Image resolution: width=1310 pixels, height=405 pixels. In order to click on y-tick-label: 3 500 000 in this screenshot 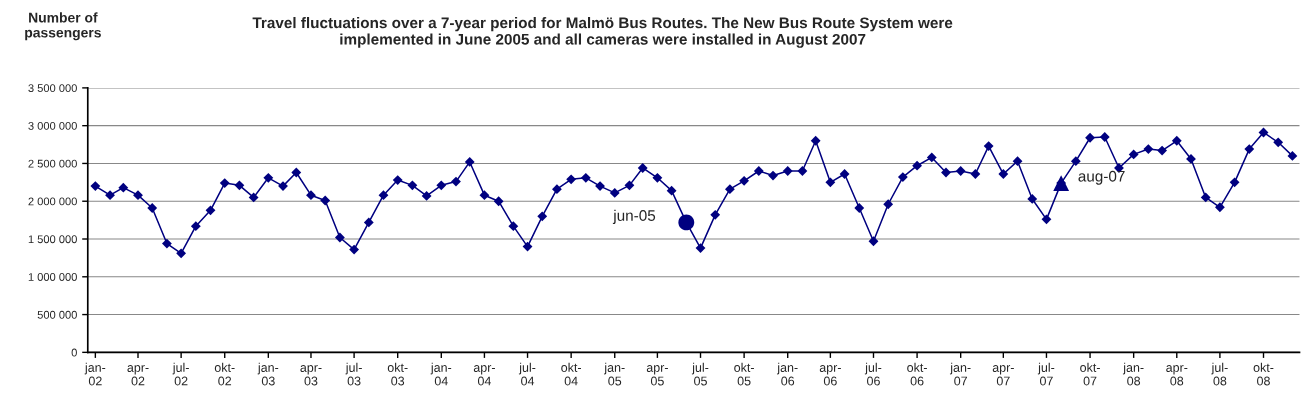, I will do `click(52, 88)`.